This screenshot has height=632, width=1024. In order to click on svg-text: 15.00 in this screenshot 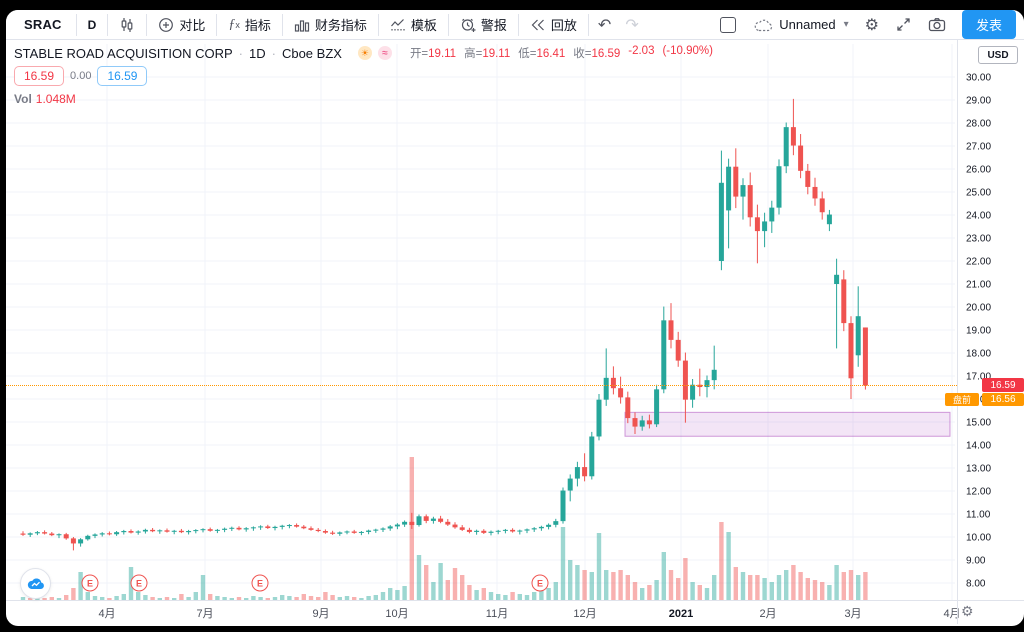, I will do `click(978, 423)`.